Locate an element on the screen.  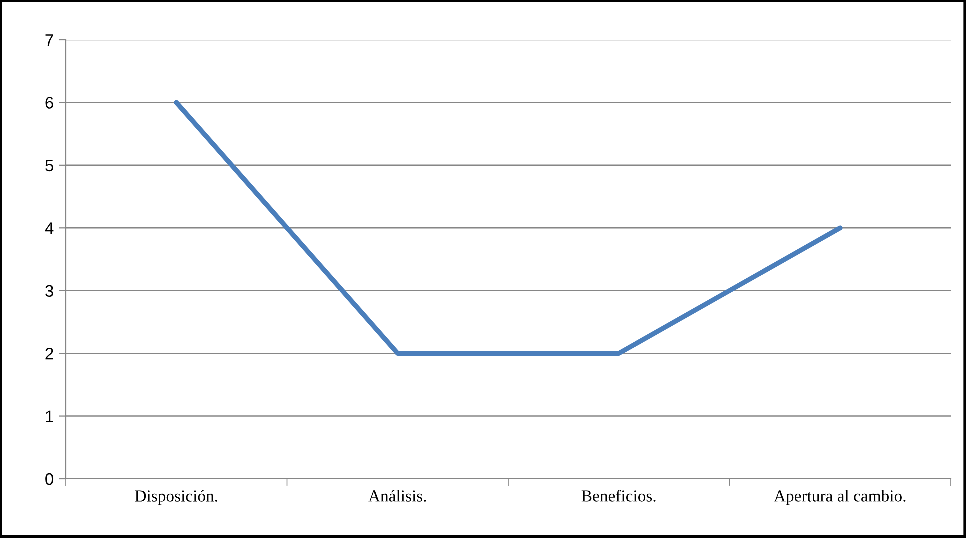
y-tick-label: 4 is located at coordinates (49, 228).